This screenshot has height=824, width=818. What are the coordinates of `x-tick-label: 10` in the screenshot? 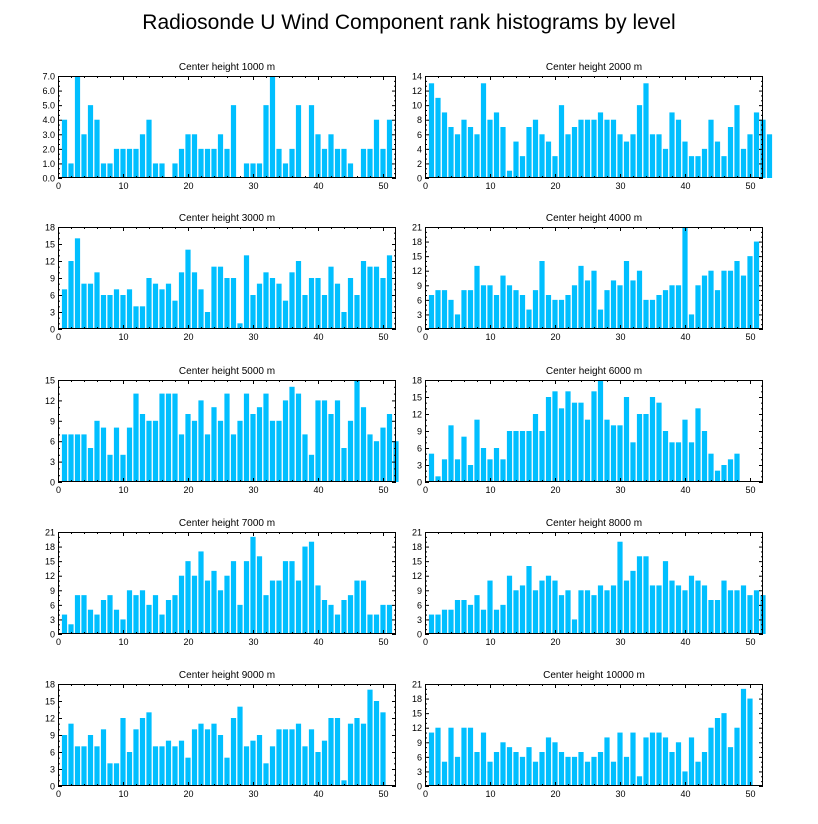 It's located at (490, 794).